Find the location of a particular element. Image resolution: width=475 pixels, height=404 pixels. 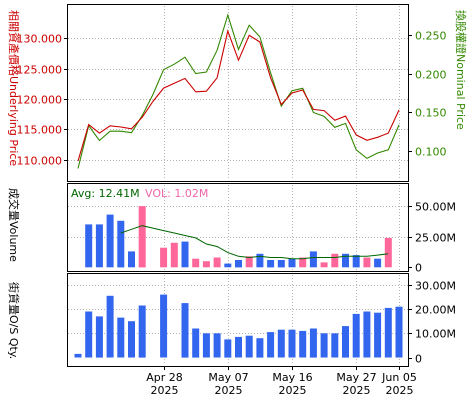

x-tick-date-label: May 16 is located at coordinates (292, 377).